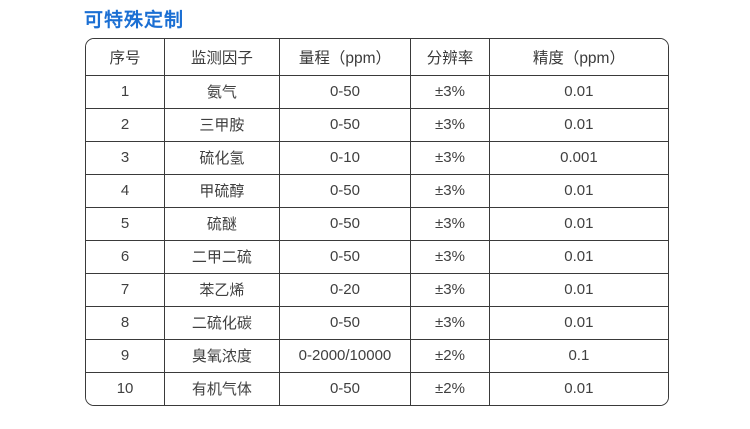 The width and height of the screenshot is (750, 429). I want to click on table-cell: 甲硫醇, so click(222, 190).